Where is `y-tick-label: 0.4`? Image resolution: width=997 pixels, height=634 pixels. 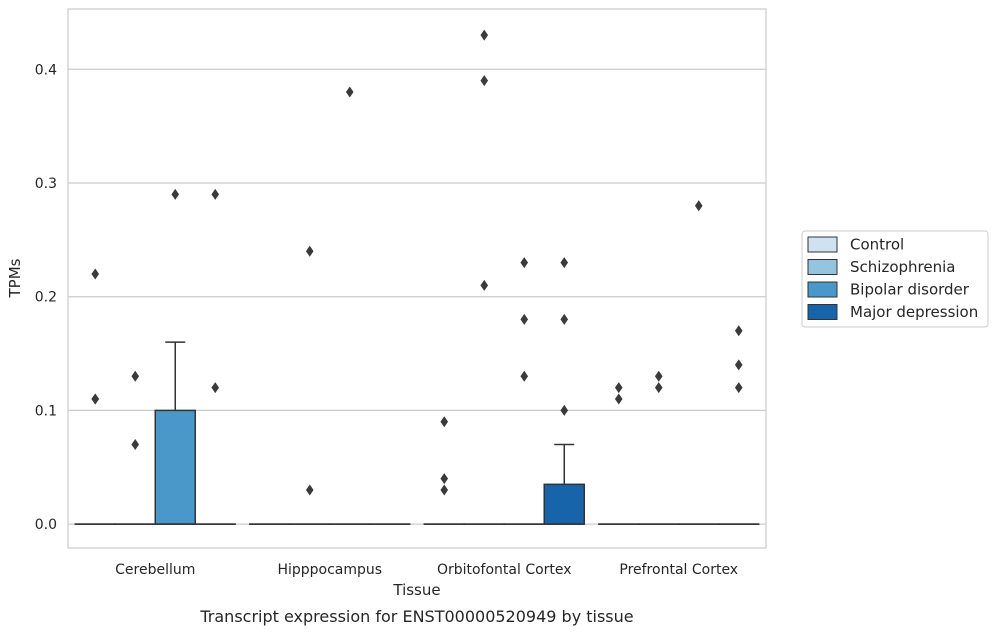 y-tick-label: 0.4 is located at coordinates (46, 70).